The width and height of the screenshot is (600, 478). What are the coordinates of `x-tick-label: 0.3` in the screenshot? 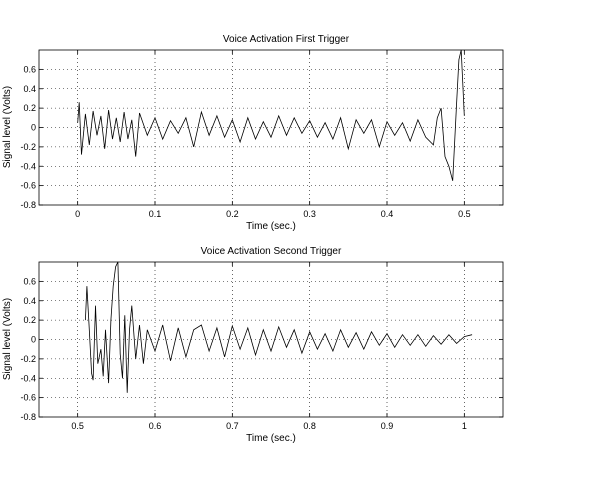 It's located at (309, 214).